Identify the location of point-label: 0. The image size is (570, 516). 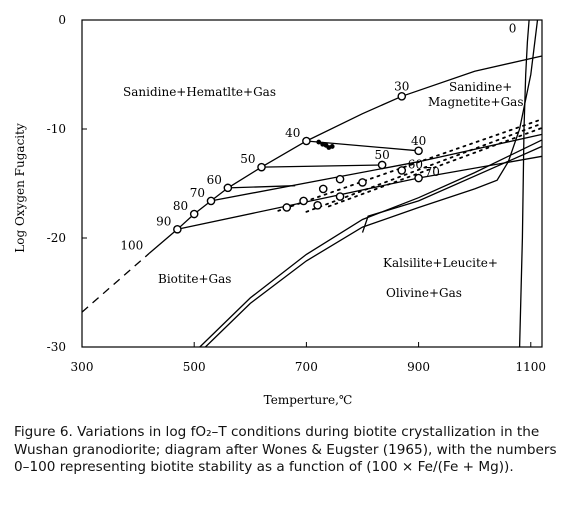
(513, 28).